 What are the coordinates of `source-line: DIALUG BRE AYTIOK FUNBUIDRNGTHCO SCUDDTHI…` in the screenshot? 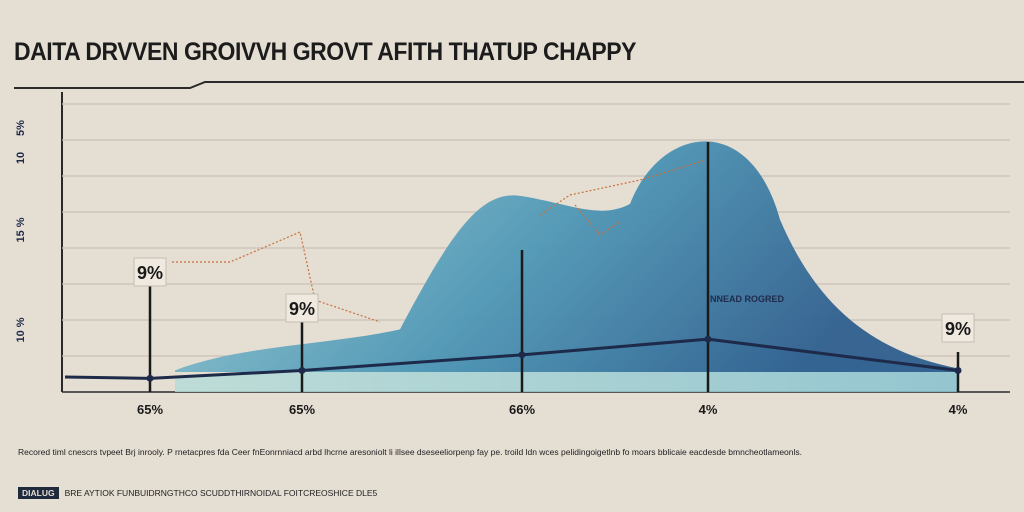 It's located at (197, 493).